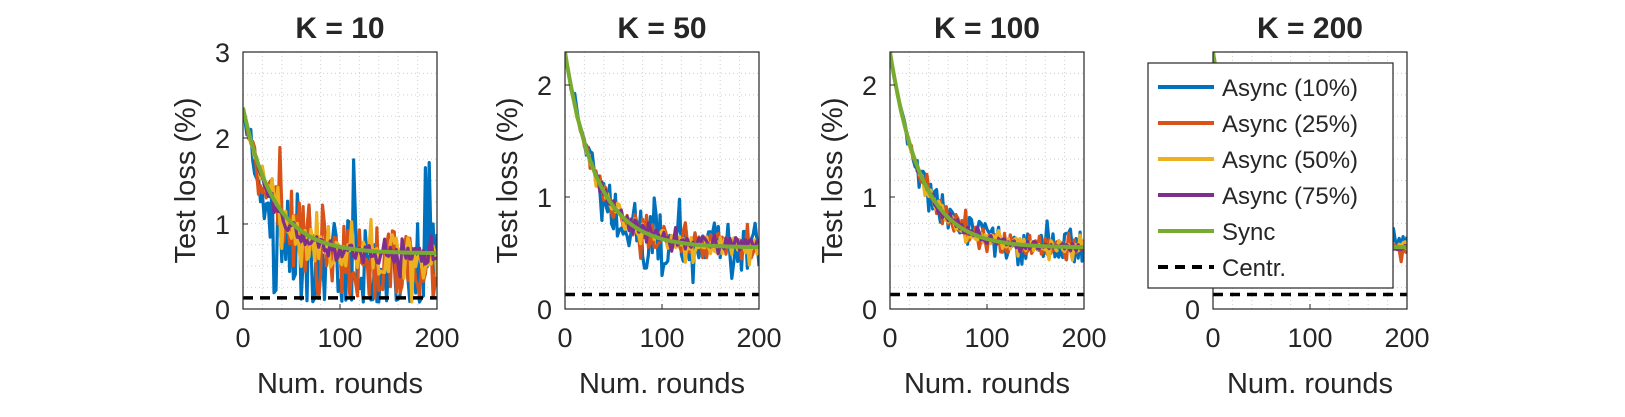  I want to click on legend-entry-async-75: Async (75%), so click(1258, 196).